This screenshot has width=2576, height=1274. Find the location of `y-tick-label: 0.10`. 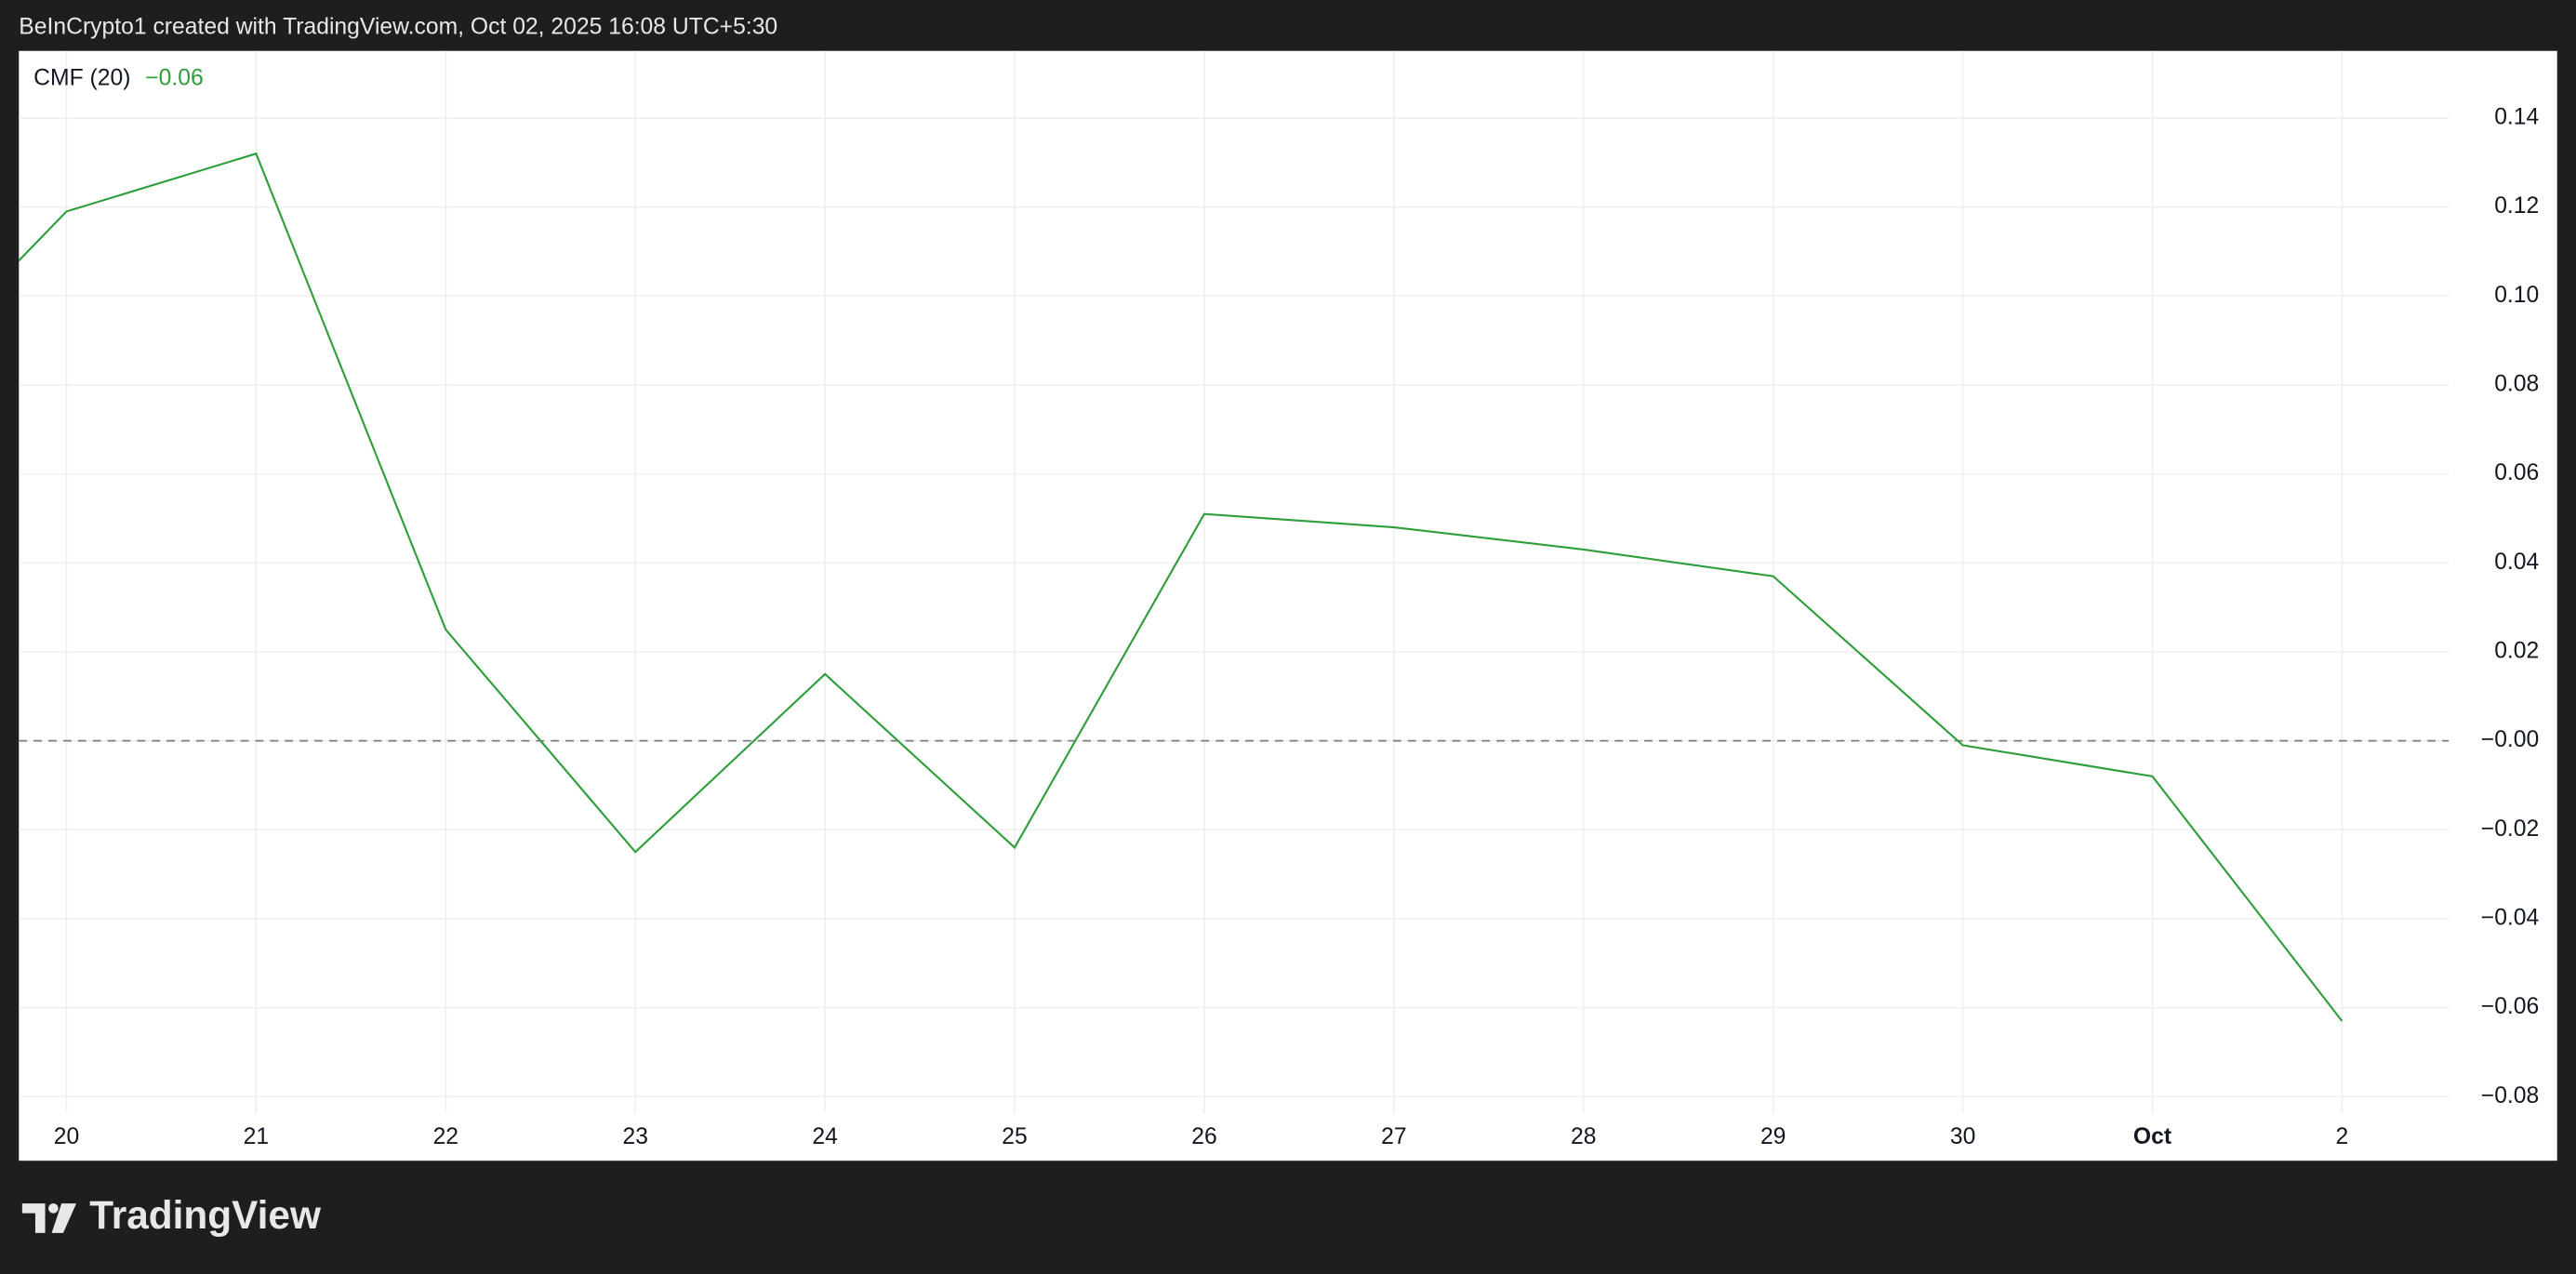

y-tick-label: 0.10 is located at coordinates (2516, 295).